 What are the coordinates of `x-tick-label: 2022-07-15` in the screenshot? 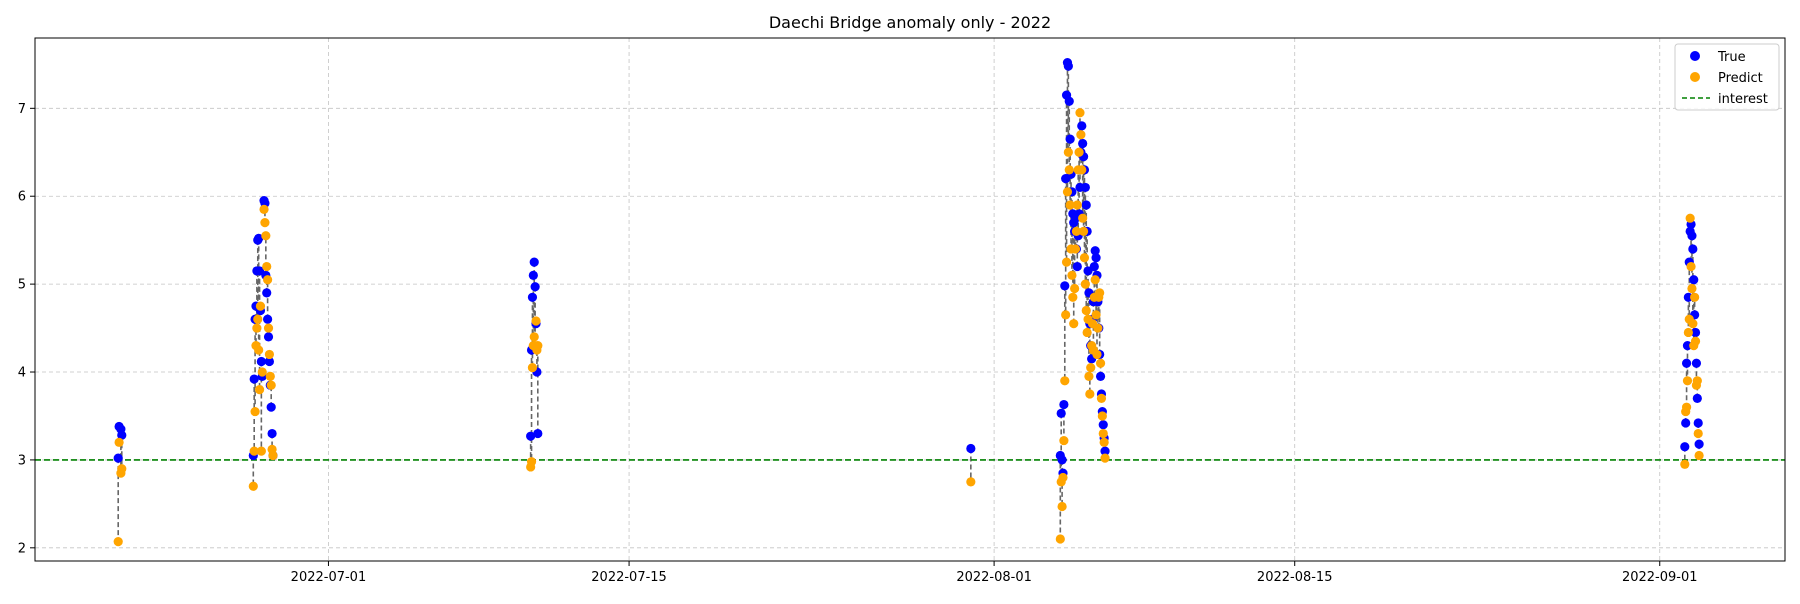 It's located at (629, 577).